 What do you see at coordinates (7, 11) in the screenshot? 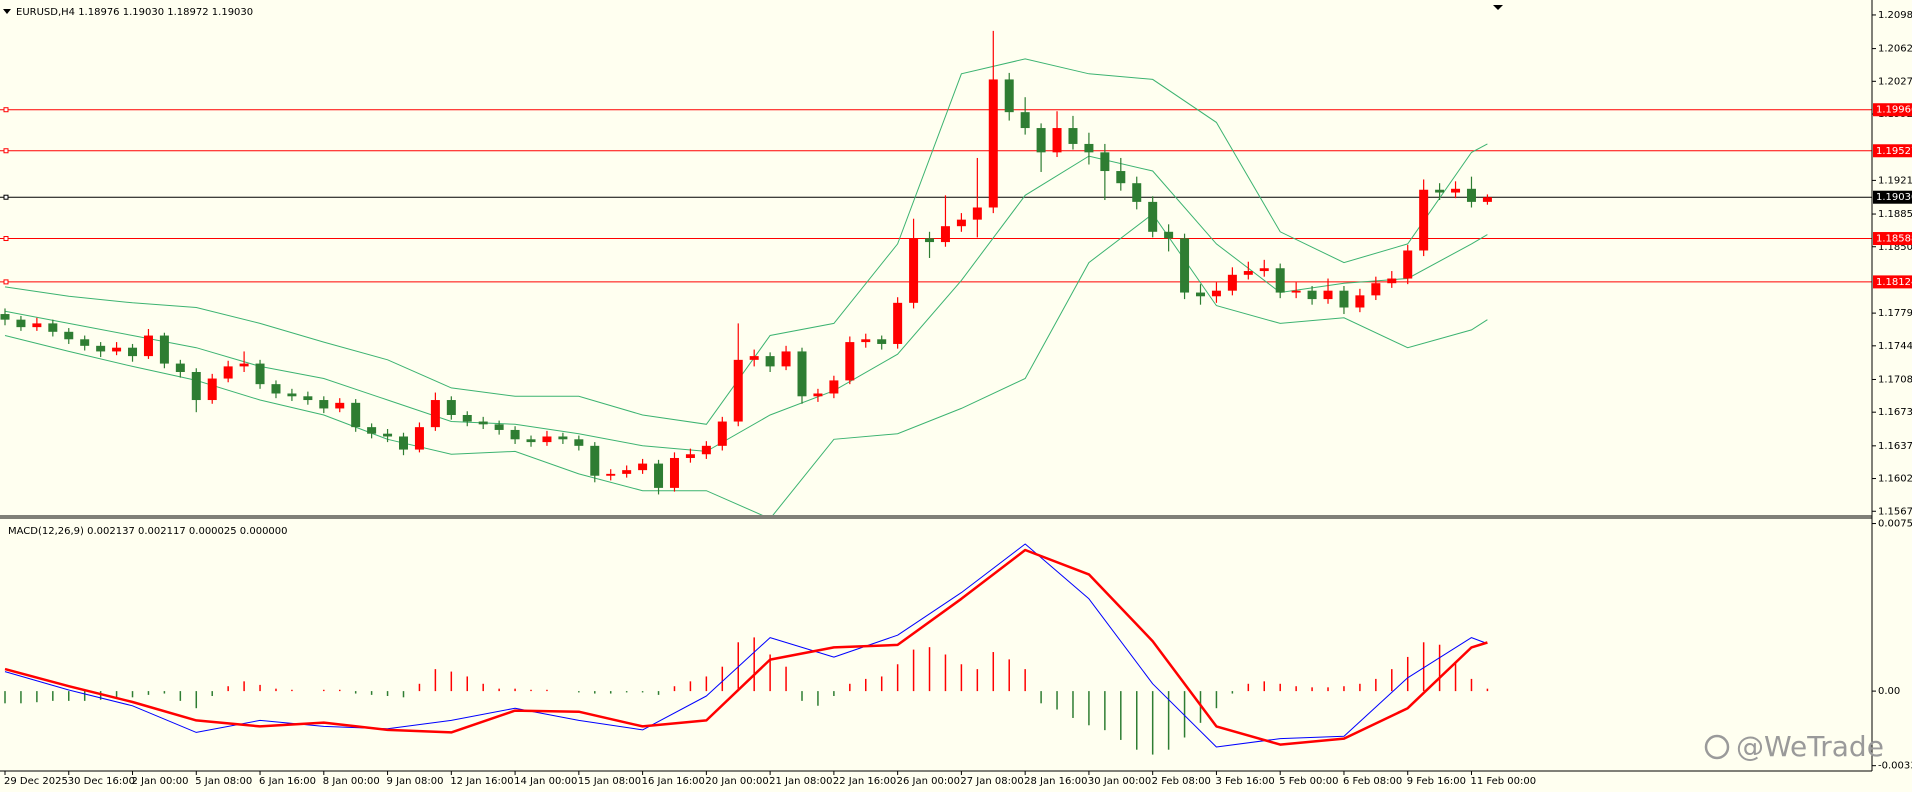
I see `symbol-menu-arrow` at bounding box center [7, 11].